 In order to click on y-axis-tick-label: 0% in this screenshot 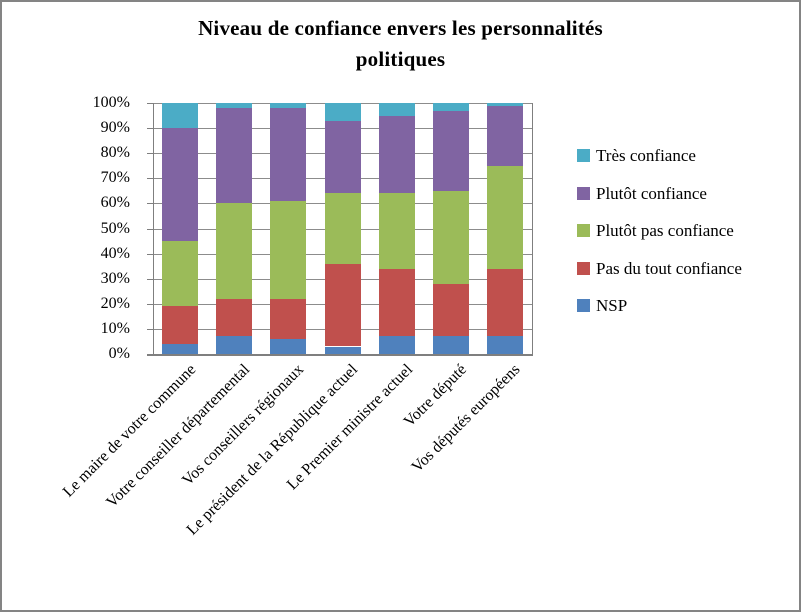, I will do `click(119, 353)`.